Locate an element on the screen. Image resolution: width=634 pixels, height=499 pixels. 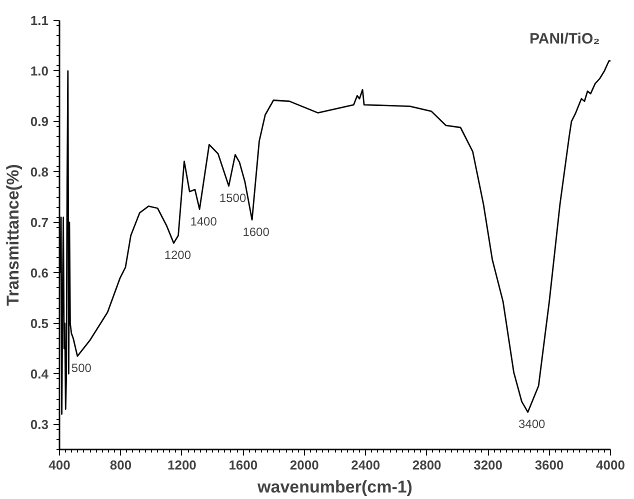
y-axis-title: Transmittance(%) is located at coordinates (12, 235).